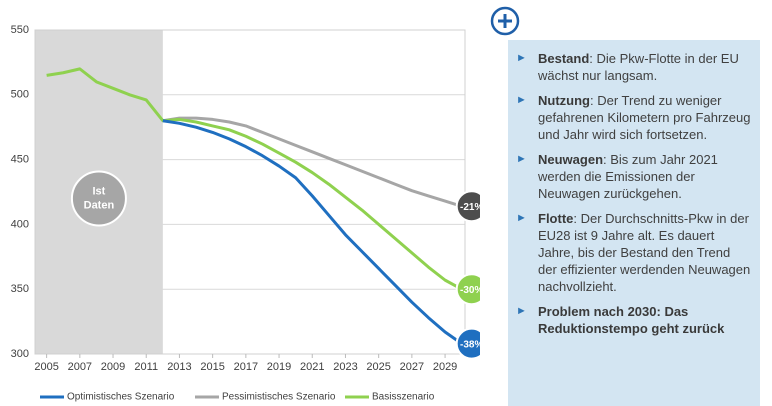 The height and width of the screenshot is (406, 772). Describe the element at coordinates (345, 367) in the screenshot. I see `x-tick-label: 2023` at that location.